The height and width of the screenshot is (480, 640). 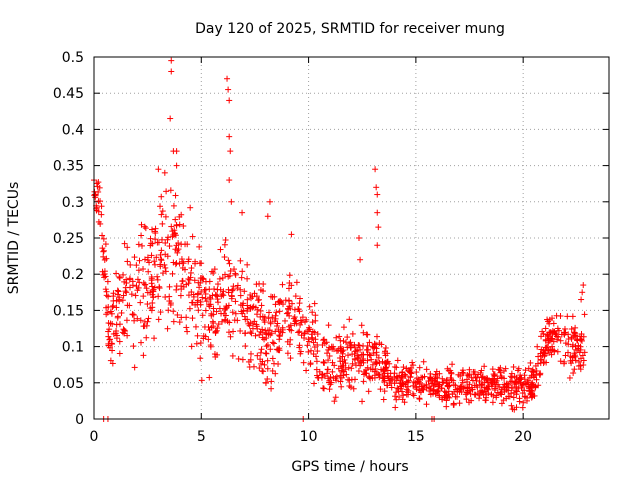 What do you see at coordinates (73, 203) in the screenshot?
I see `y-tick-label: 0.3` at bounding box center [73, 203].